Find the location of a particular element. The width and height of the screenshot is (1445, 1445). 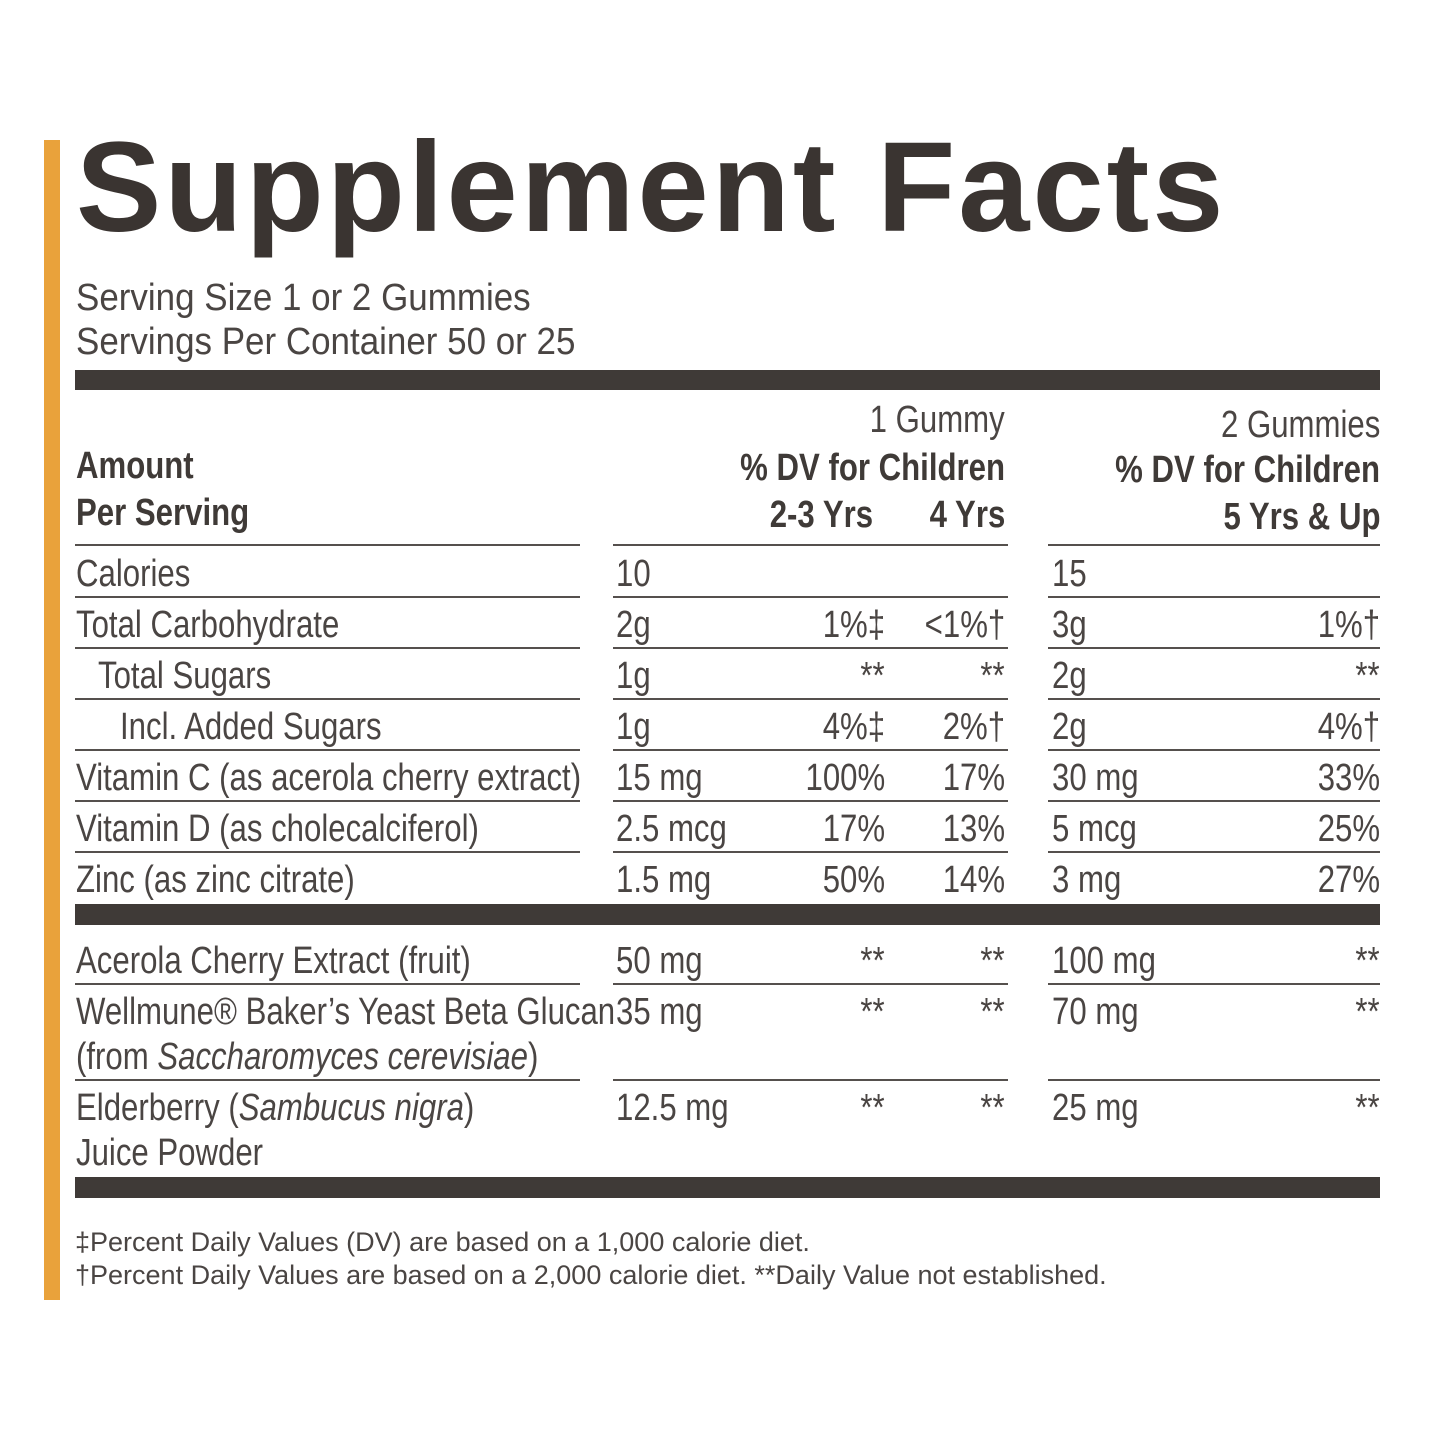

daily-value: 4%† is located at coordinates (1348, 727).